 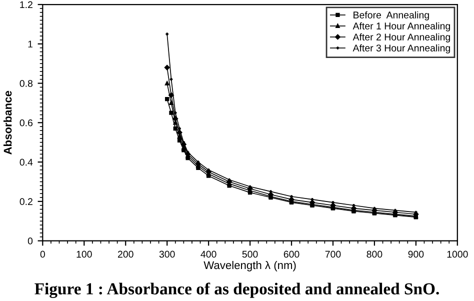 What do you see at coordinates (30, 44) in the screenshot?
I see `y-tick-label: 1` at bounding box center [30, 44].